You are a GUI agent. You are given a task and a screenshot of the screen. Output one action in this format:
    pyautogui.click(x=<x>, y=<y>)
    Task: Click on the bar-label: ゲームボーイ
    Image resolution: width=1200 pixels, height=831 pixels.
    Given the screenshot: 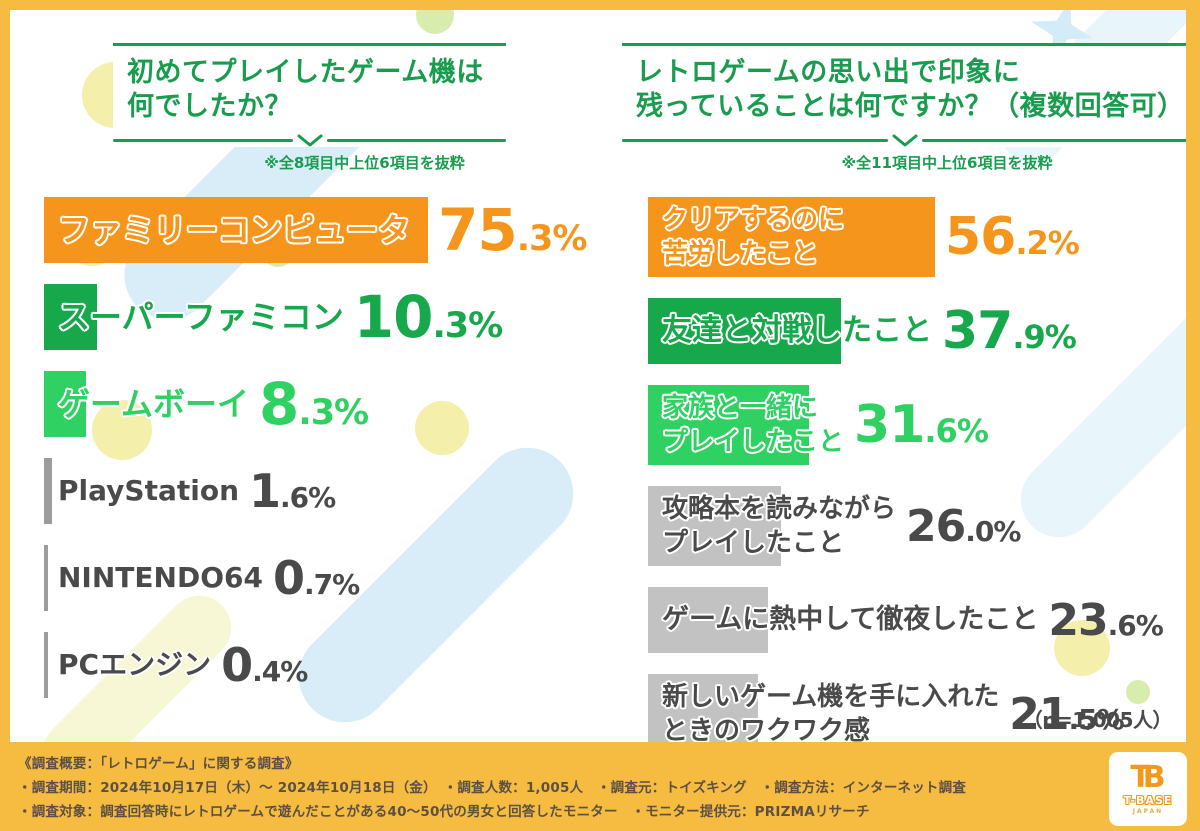 What is the action you would take?
    pyautogui.click(x=154, y=403)
    